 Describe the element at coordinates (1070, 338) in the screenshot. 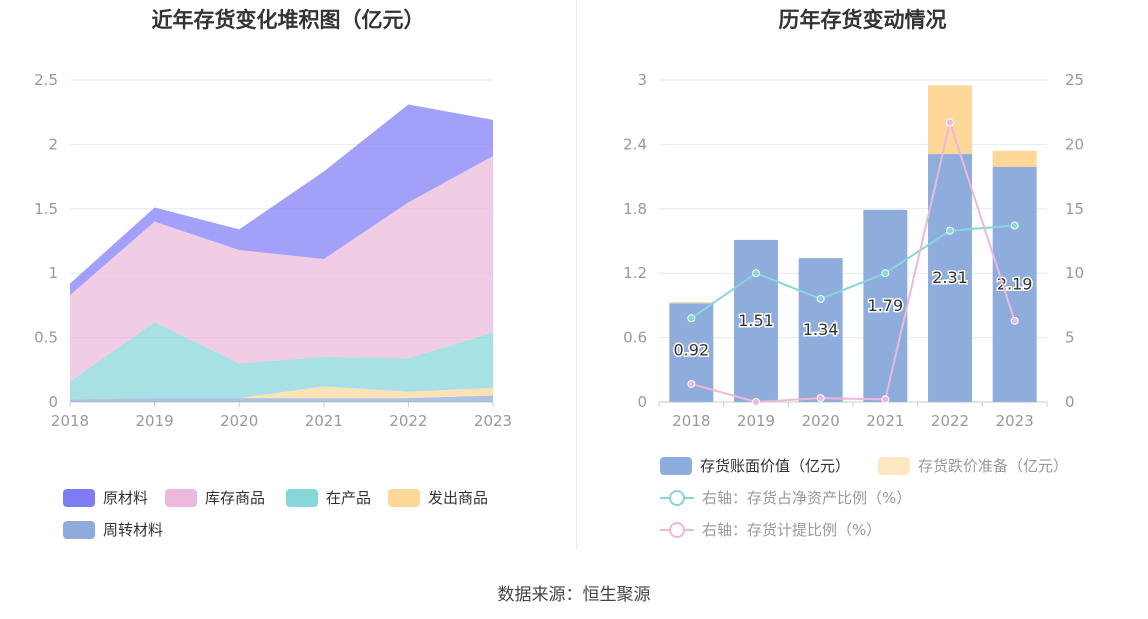

I see `y2-tick-label: 5` at that location.